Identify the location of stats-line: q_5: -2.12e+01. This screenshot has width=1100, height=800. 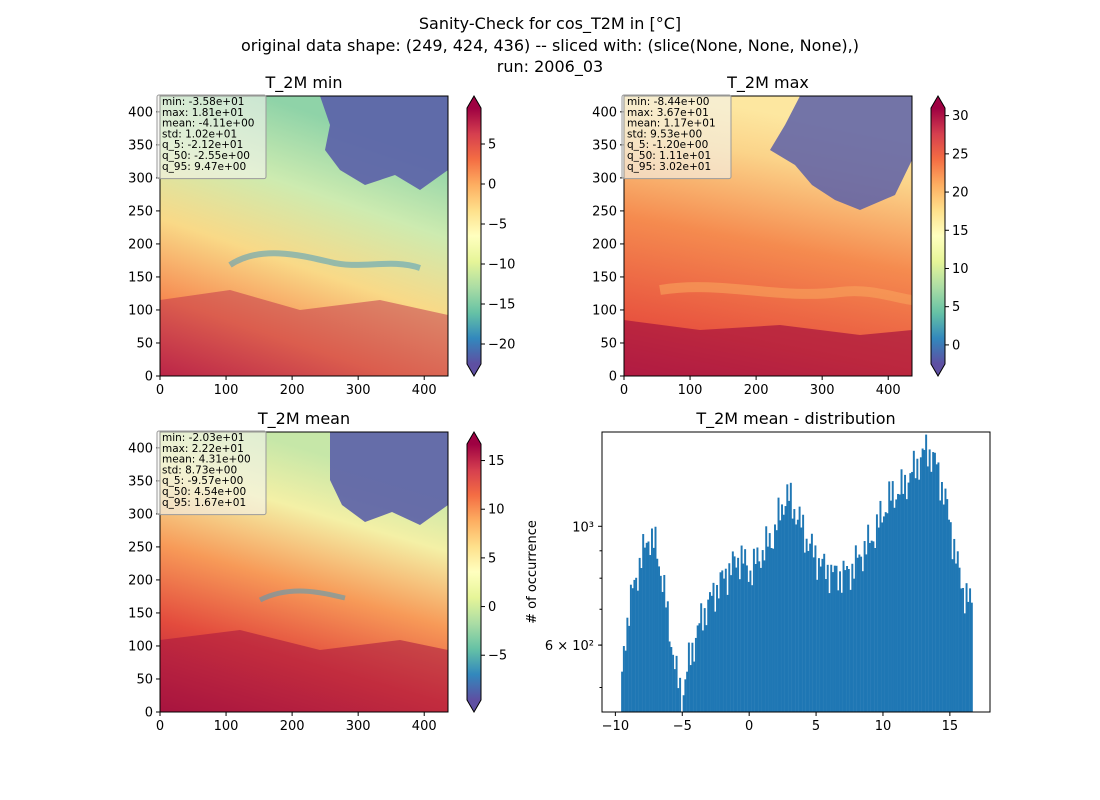
(202, 145).